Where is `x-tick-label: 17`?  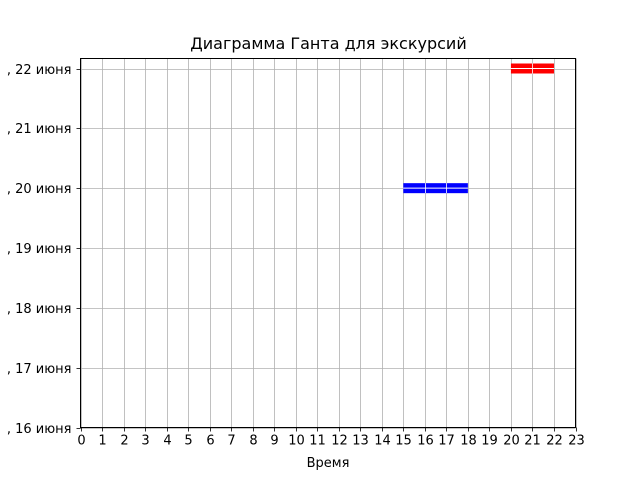
x-tick-label: 17 is located at coordinates (446, 441).